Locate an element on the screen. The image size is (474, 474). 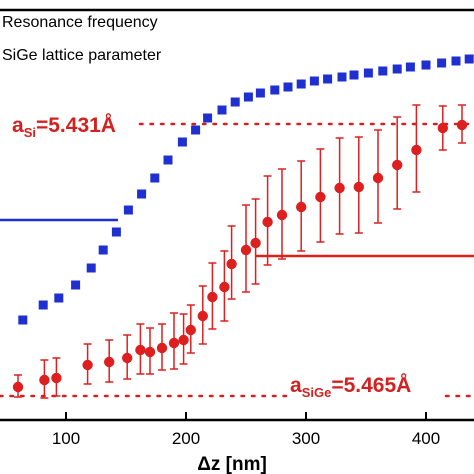
x-axis-title: Δz [nm] is located at coordinates (232, 464).